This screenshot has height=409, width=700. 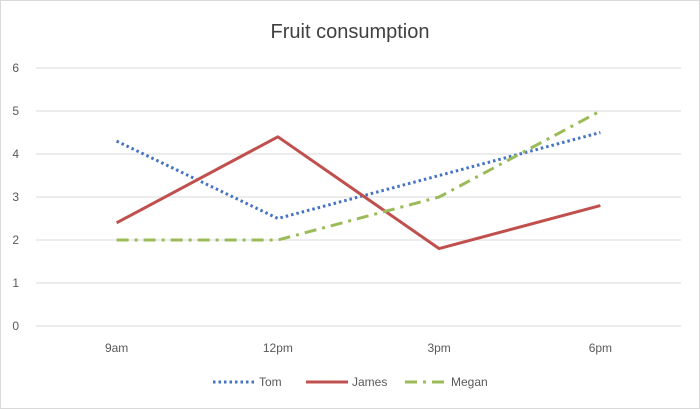 What do you see at coordinates (350, 32) in the screenshot?
I see `chart-title: Fruit consumption` at bounding box center [350, 32].